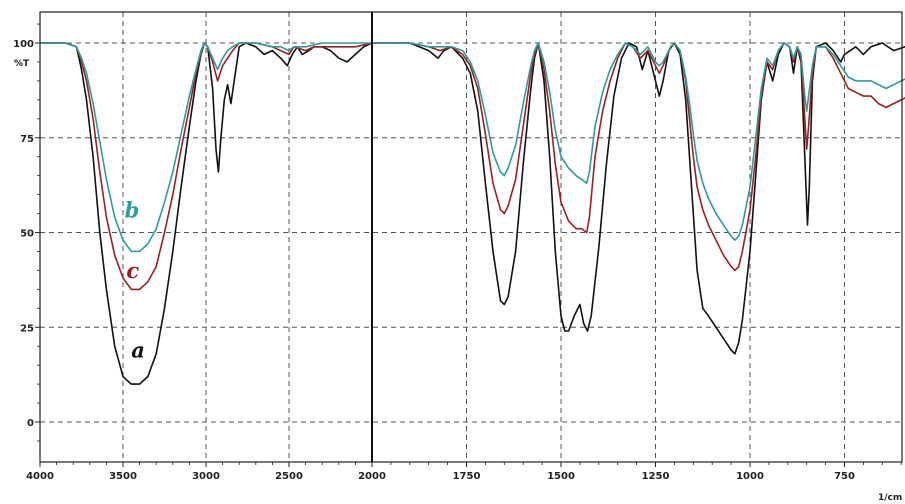 The height and width of the screenshot is (504, 905). What do you see at coordinates (467, 476) in the screenshot?
I see `x-tick-label-1750: 1750` at bounding box center [467, 476].